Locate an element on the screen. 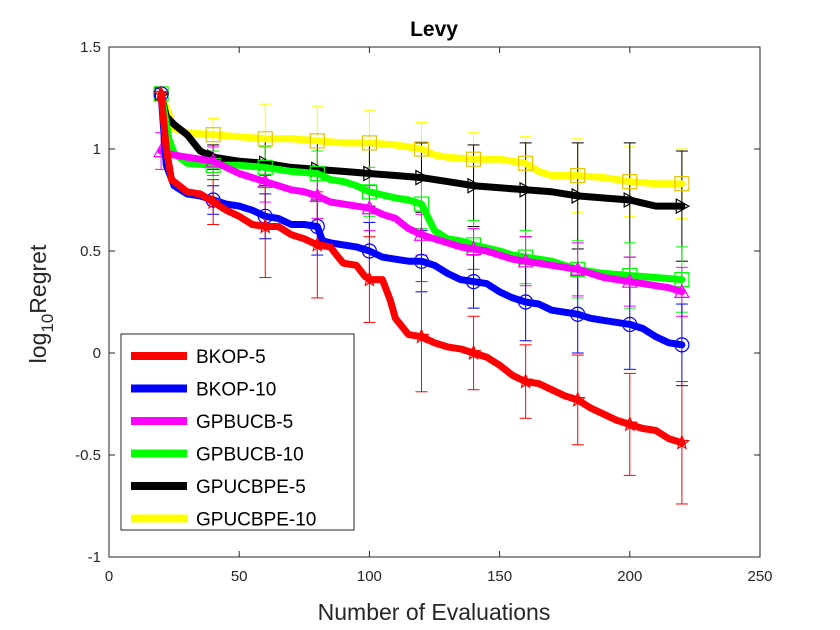  y-tick-label: 1 is located at coordinates (97, 149).